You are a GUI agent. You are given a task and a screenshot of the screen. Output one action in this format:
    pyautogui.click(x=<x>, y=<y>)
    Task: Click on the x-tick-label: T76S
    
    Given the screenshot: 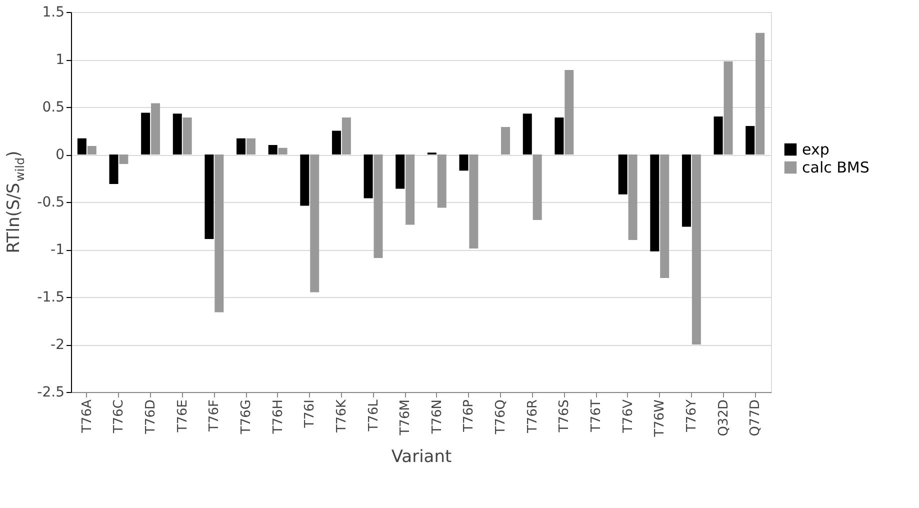 What is the action you would take?
    pyautogui.click(x=564, y=417)
    